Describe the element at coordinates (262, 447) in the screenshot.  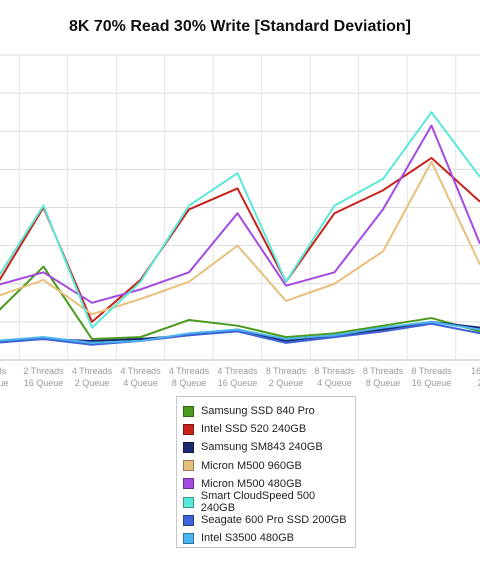
I see `legend-label: Samsung SM843 240GB` at that location.